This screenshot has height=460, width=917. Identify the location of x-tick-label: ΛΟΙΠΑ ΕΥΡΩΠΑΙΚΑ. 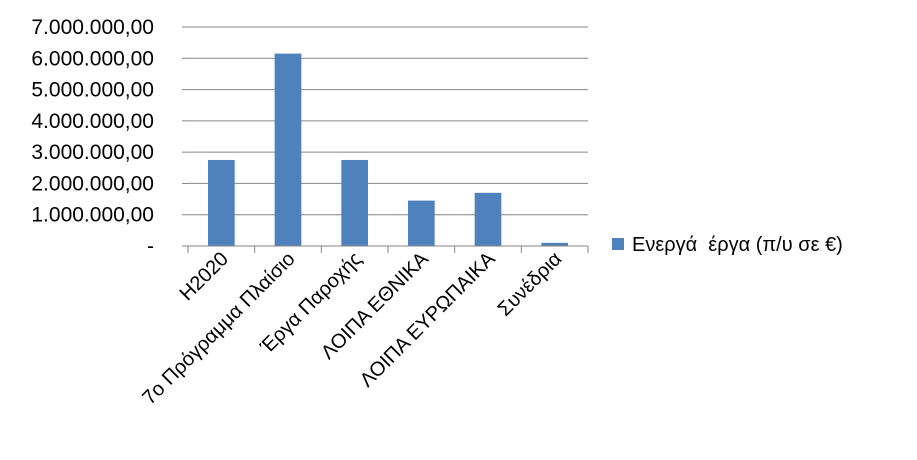
(428, 320).